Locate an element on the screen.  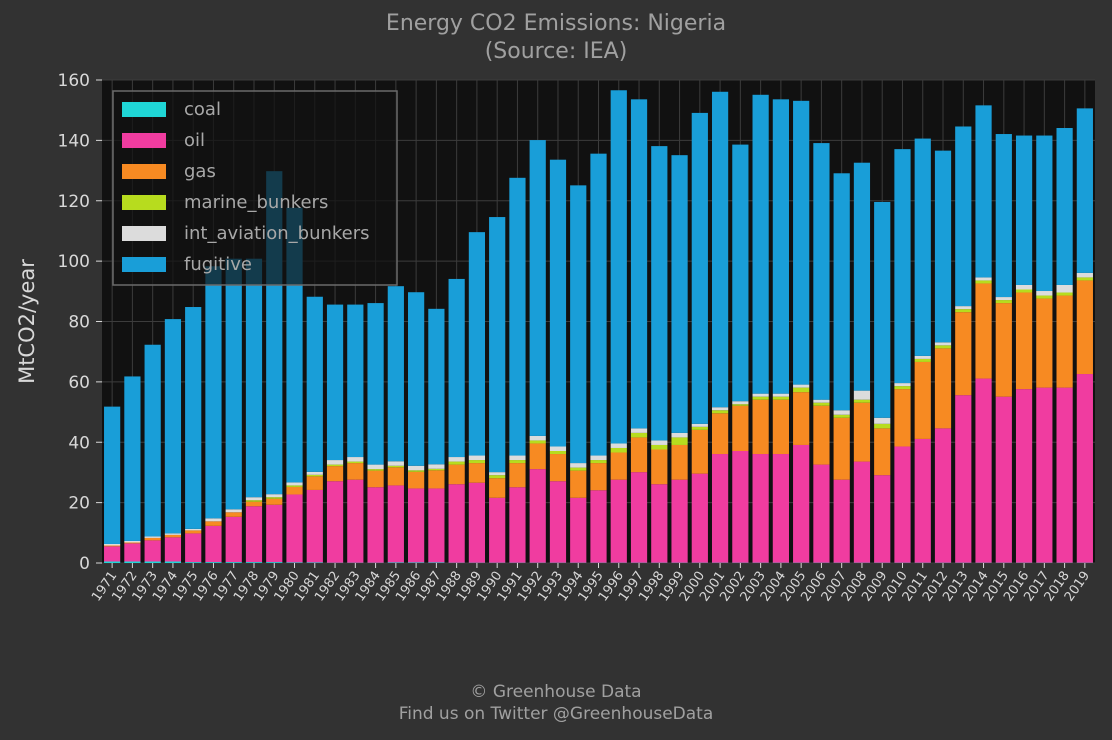
bar-oil-2002 is located at coordinates (740, 507).